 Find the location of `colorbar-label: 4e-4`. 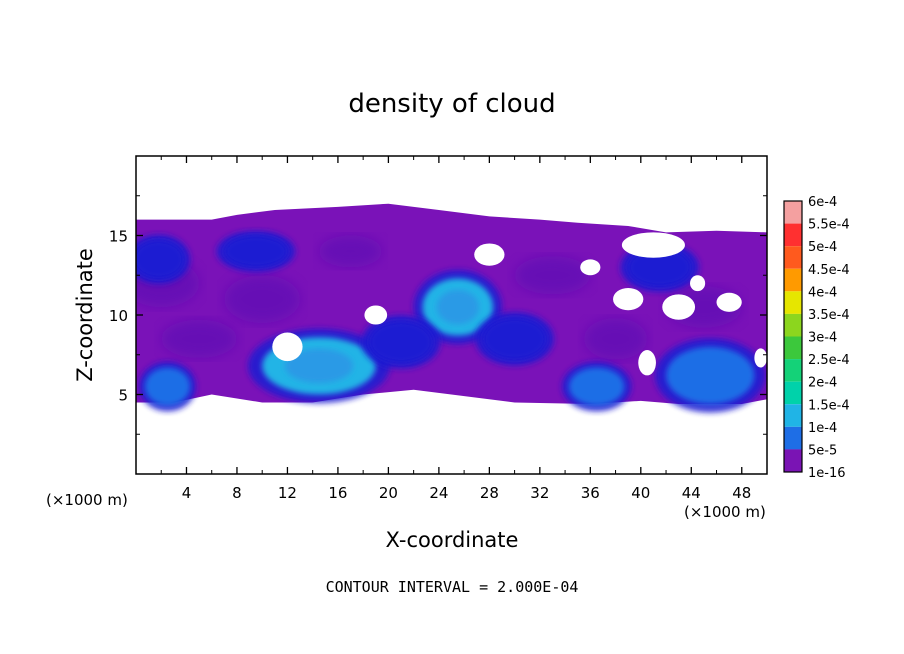

colorbar-label: 4e-4 is located at coordinates (822, 292).